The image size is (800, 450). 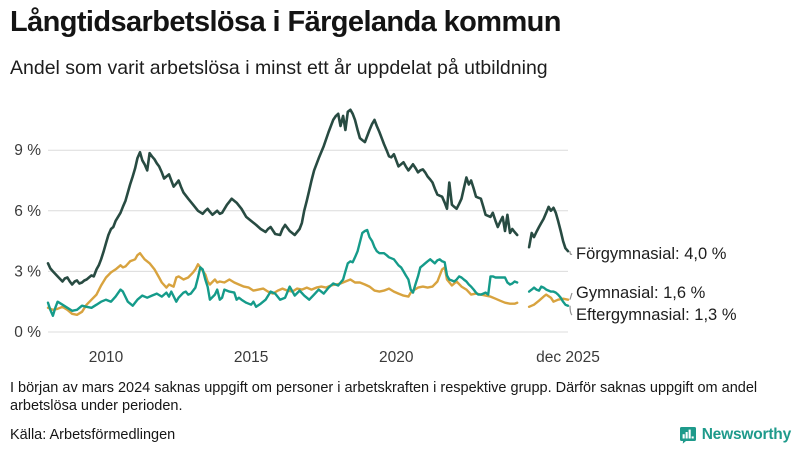 I want to click on page-title: Långtidsarbetslösa i Färgelanda kommun, so click(x=285, y=22).